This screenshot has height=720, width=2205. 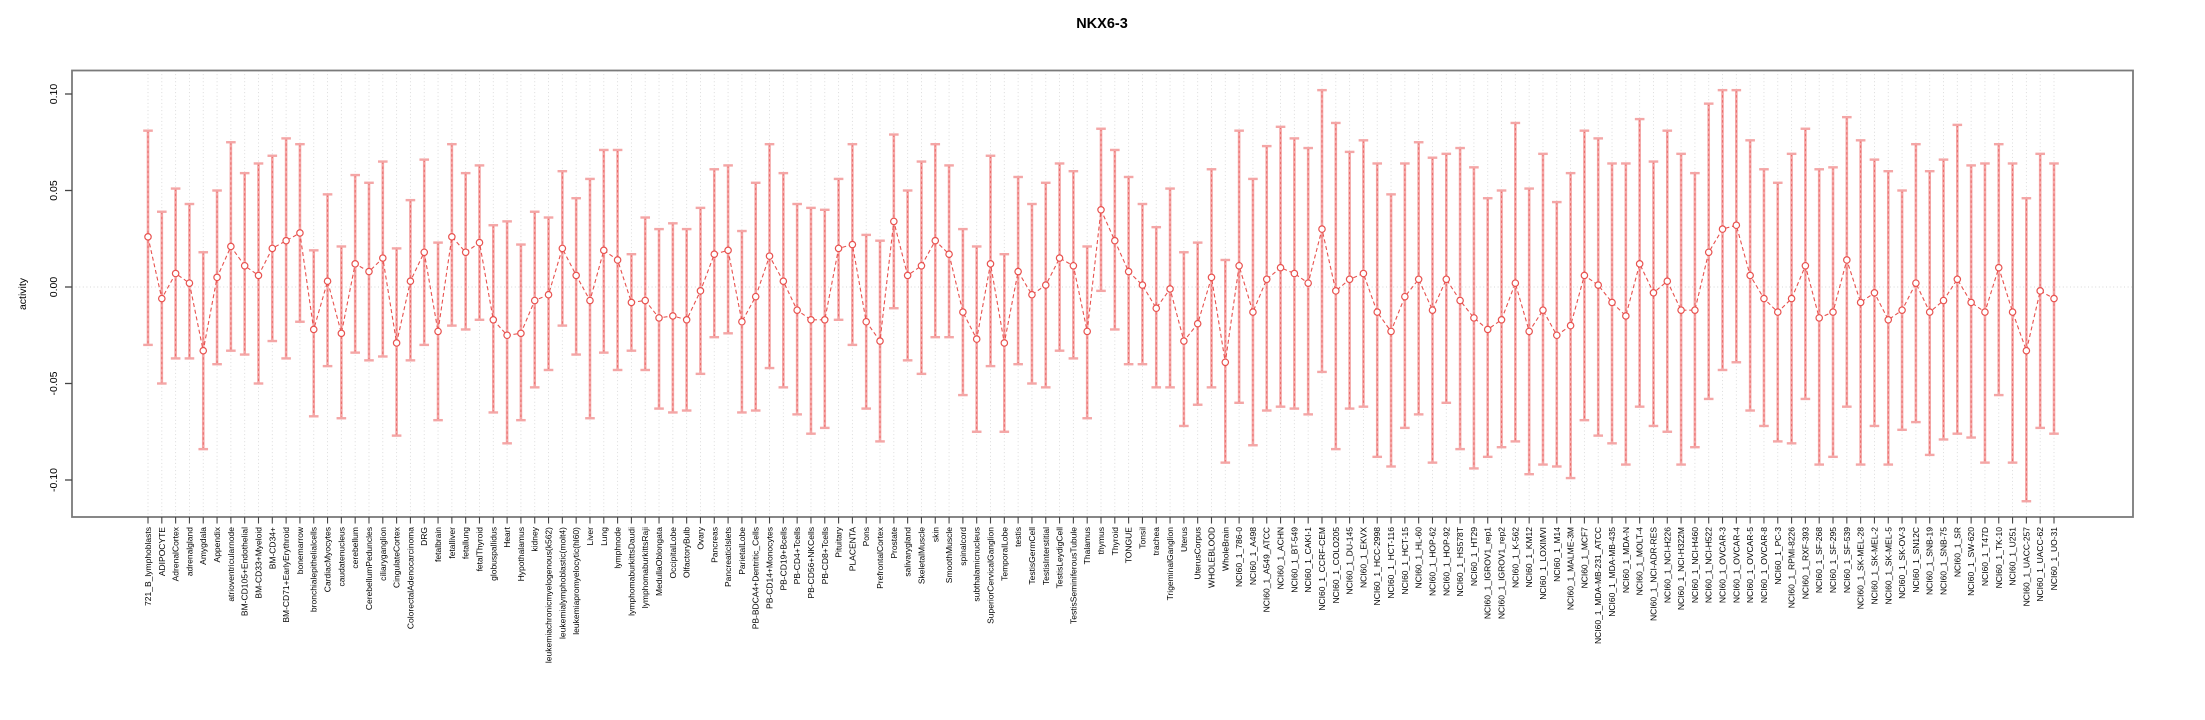 I want to click on x-tick-label: NCI60_1_HL-60, so click(x=1419, y=558).